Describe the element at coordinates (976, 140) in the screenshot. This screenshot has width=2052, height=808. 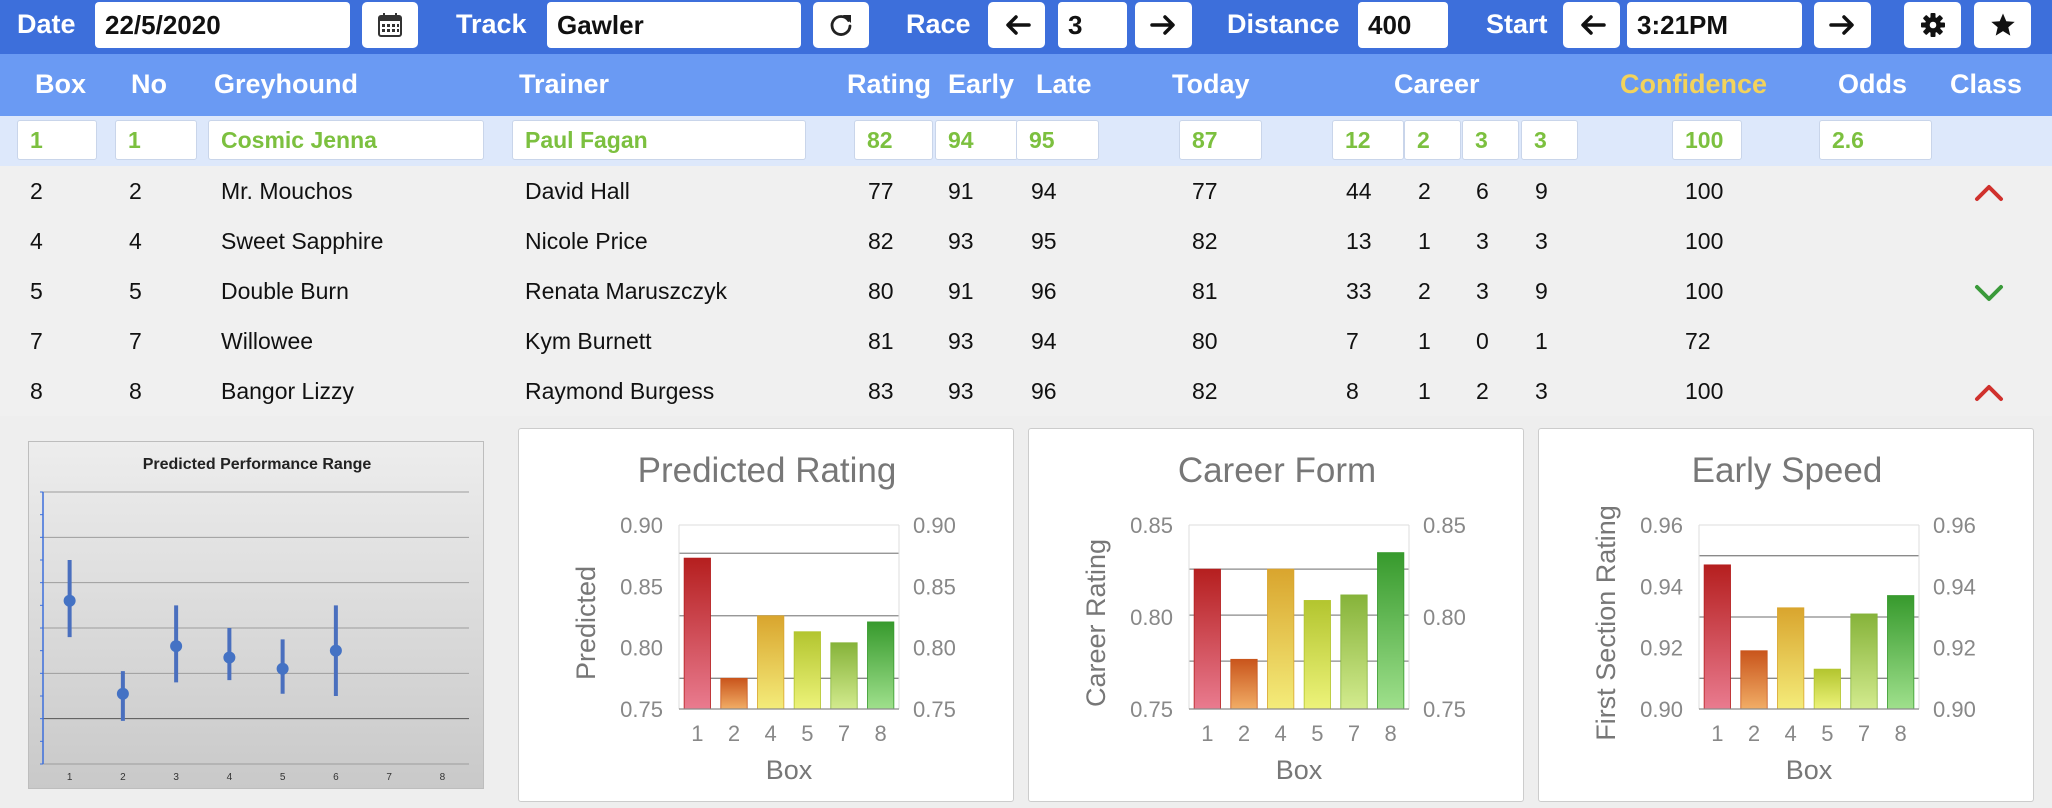
I see `selected-early: 94` at that location.